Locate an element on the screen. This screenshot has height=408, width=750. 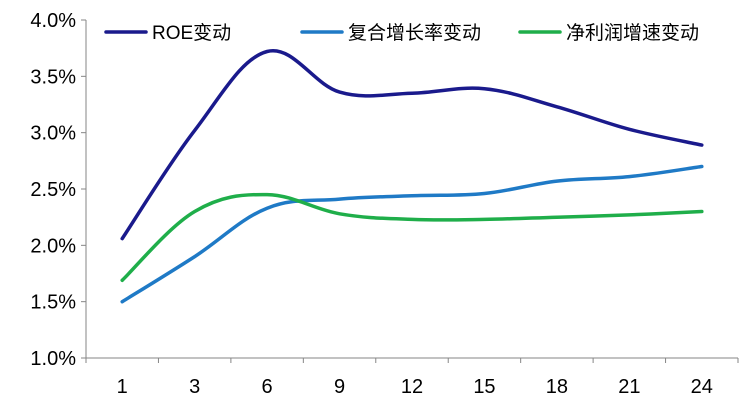
legend-label-net-profit: 净利润增速变动 is located at coordinates (632, 33).